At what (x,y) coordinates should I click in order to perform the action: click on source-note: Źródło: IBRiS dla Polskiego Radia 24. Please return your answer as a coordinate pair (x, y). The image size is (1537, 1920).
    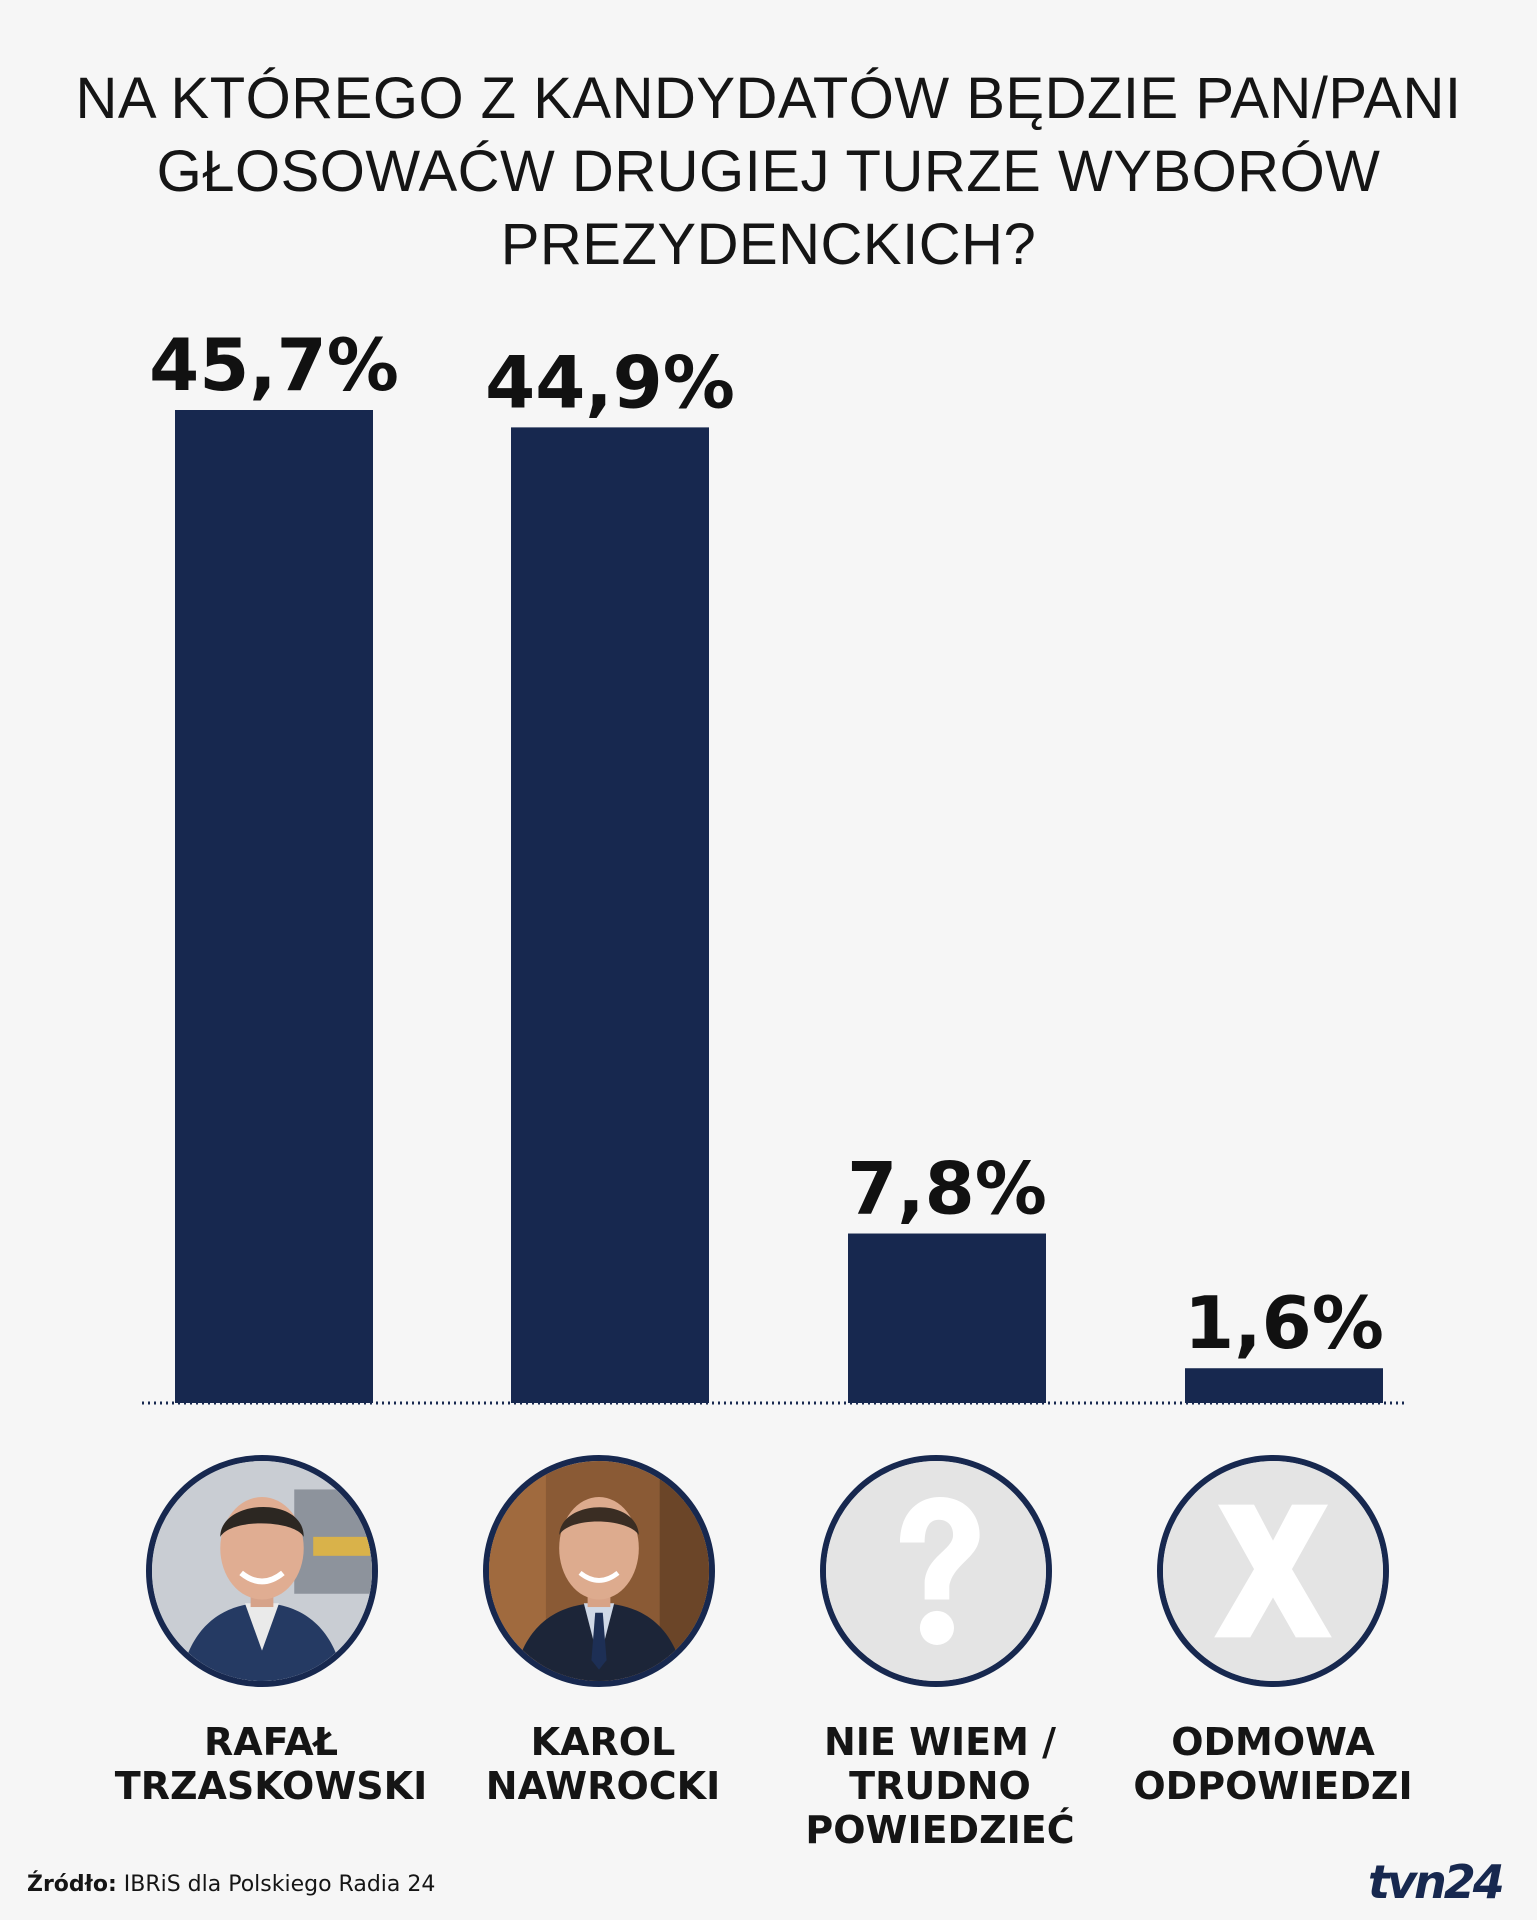
    Looking at the image, I should click on (231, 1884).